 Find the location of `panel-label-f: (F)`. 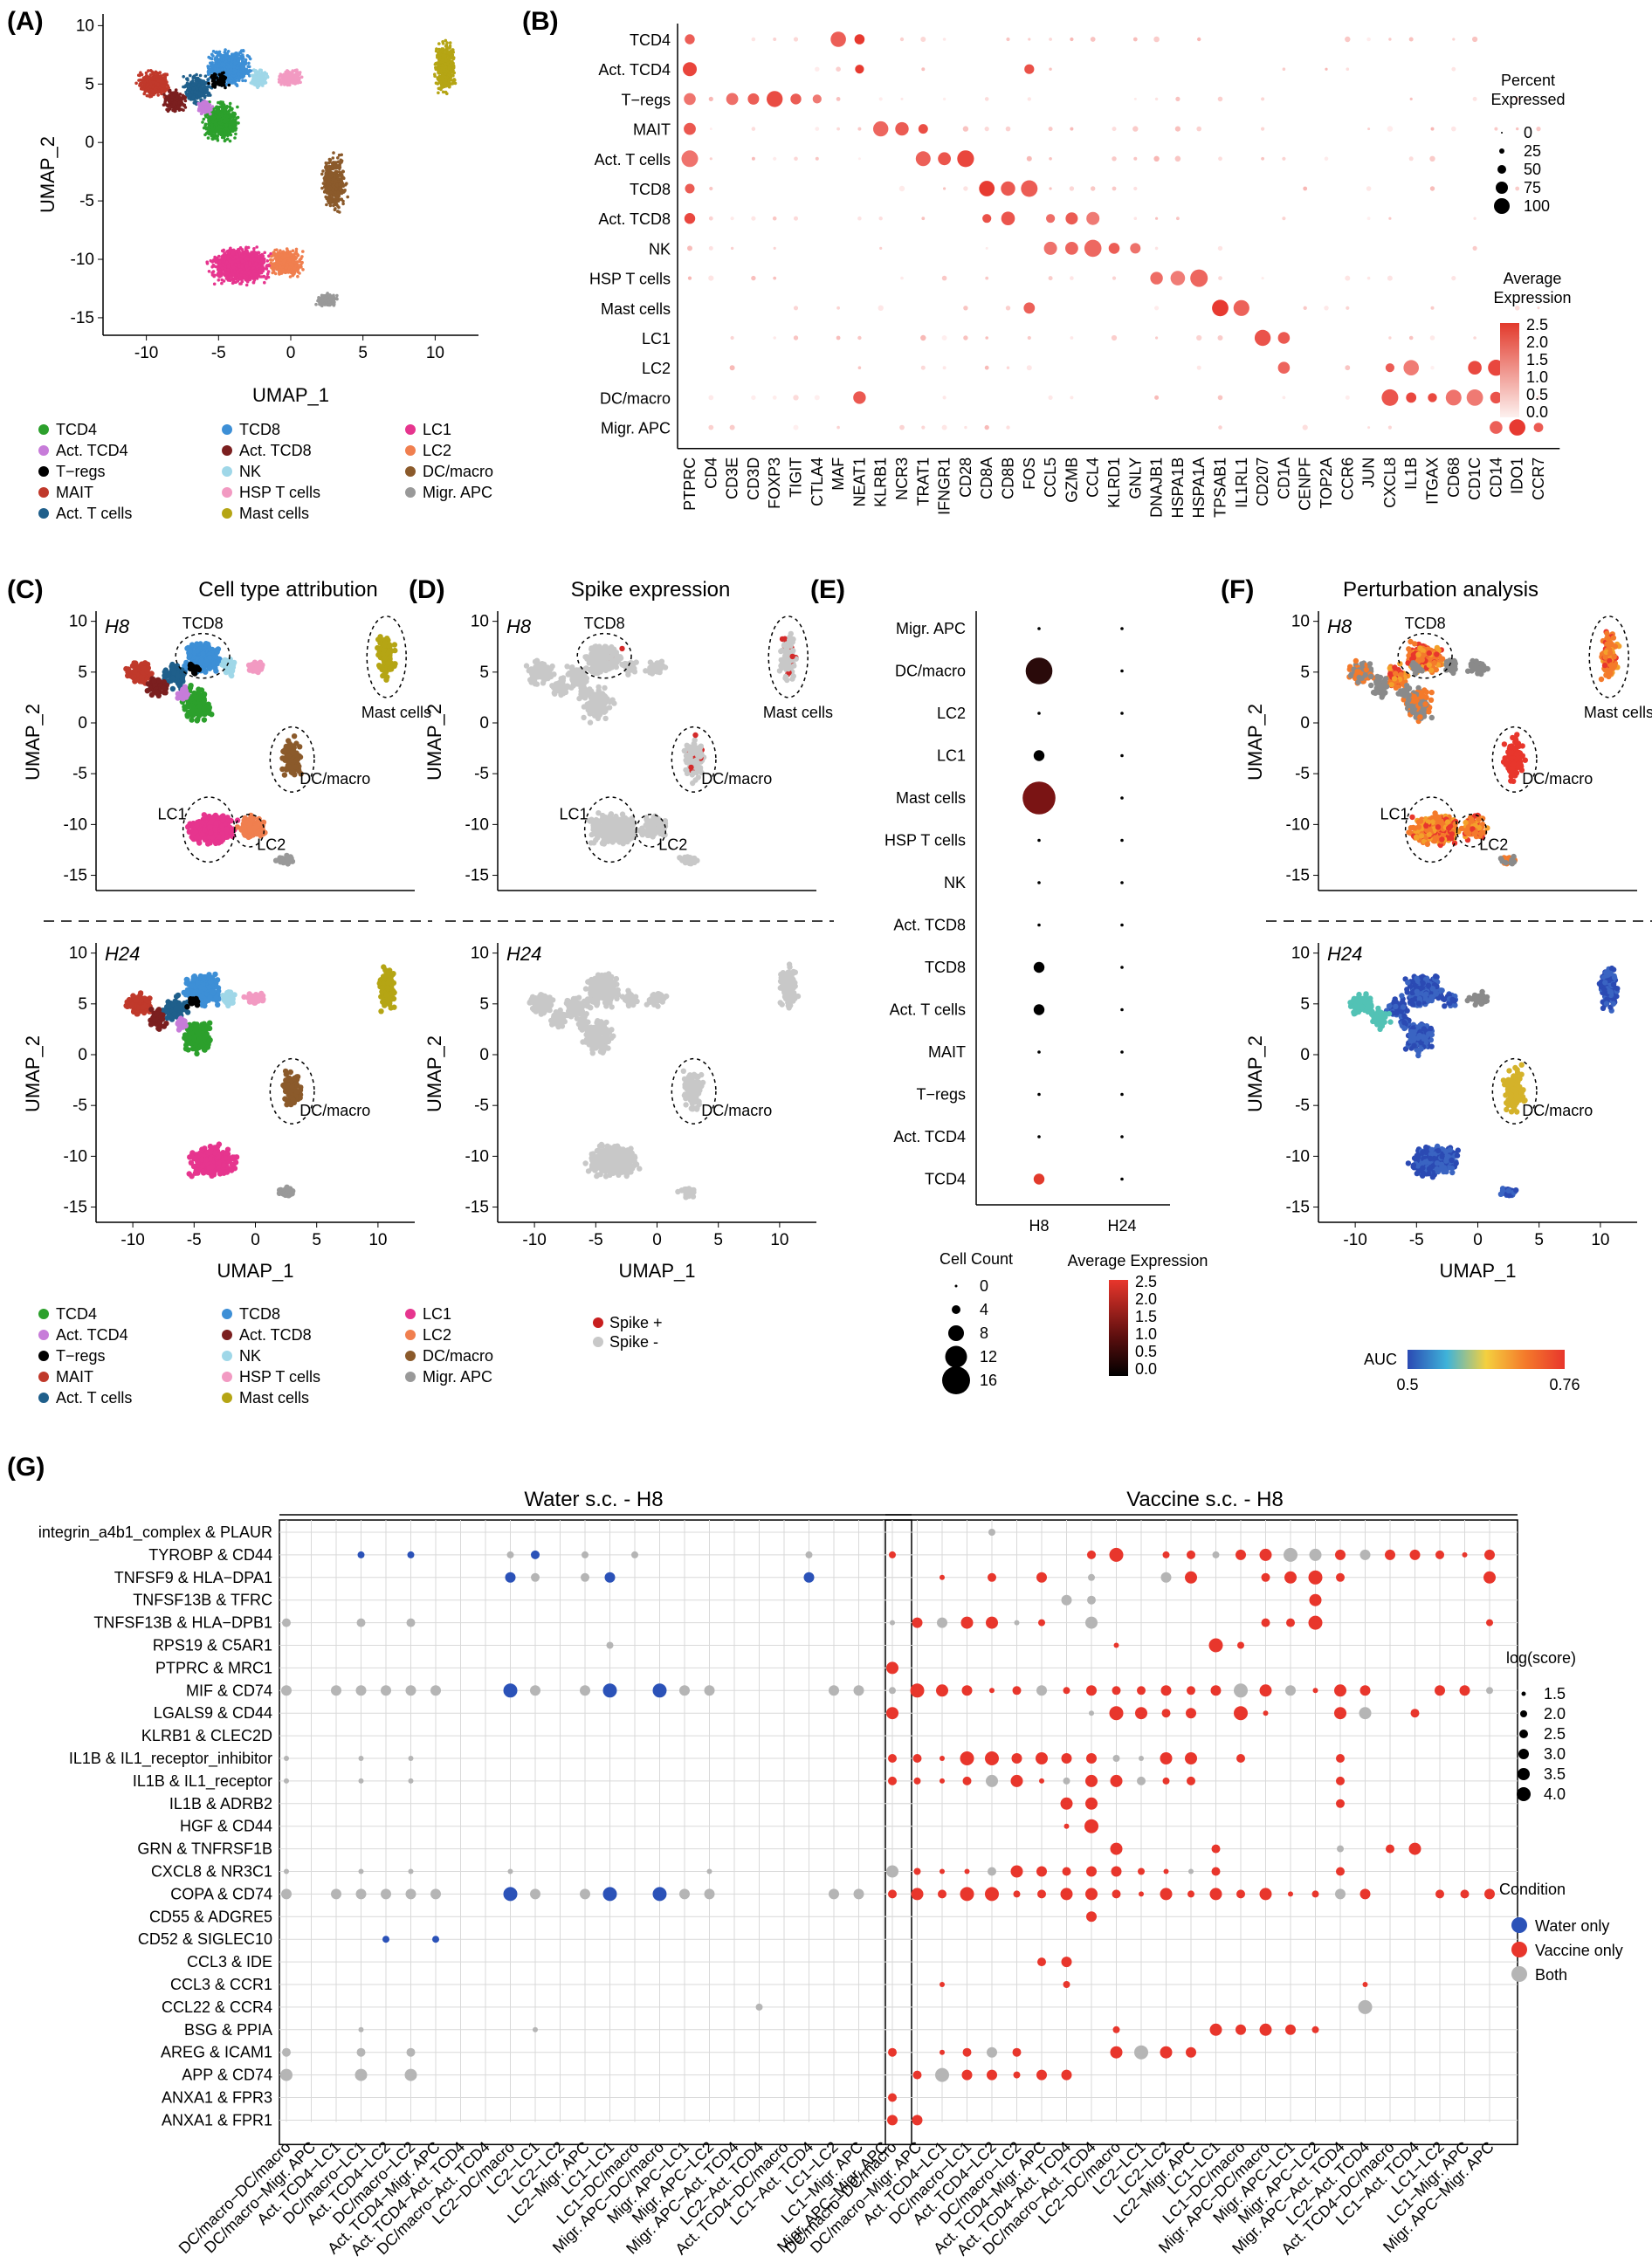

panel-label-f: (F) is located at coordinates (1237, 589).